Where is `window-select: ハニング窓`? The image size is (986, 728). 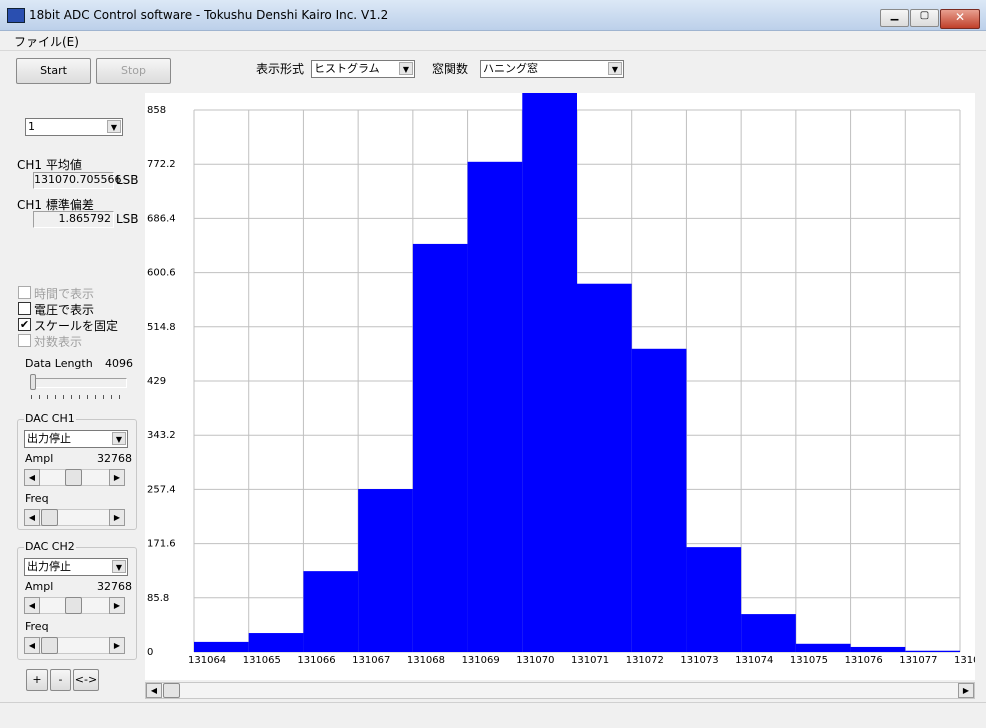 window-select: ハニング窓 is located at coordinates (552, 69).